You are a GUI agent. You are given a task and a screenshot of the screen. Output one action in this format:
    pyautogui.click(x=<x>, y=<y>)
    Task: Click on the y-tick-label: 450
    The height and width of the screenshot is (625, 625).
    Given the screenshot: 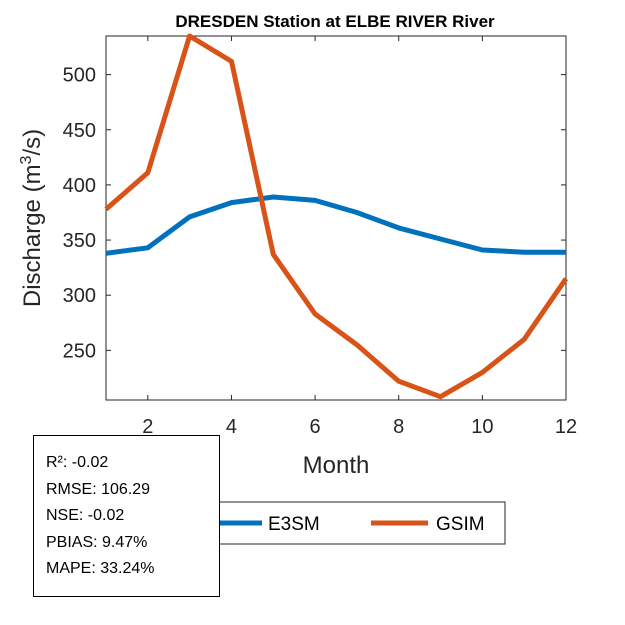 What is the action you would take?
    pyautogui.click(x=79, y=131)
    